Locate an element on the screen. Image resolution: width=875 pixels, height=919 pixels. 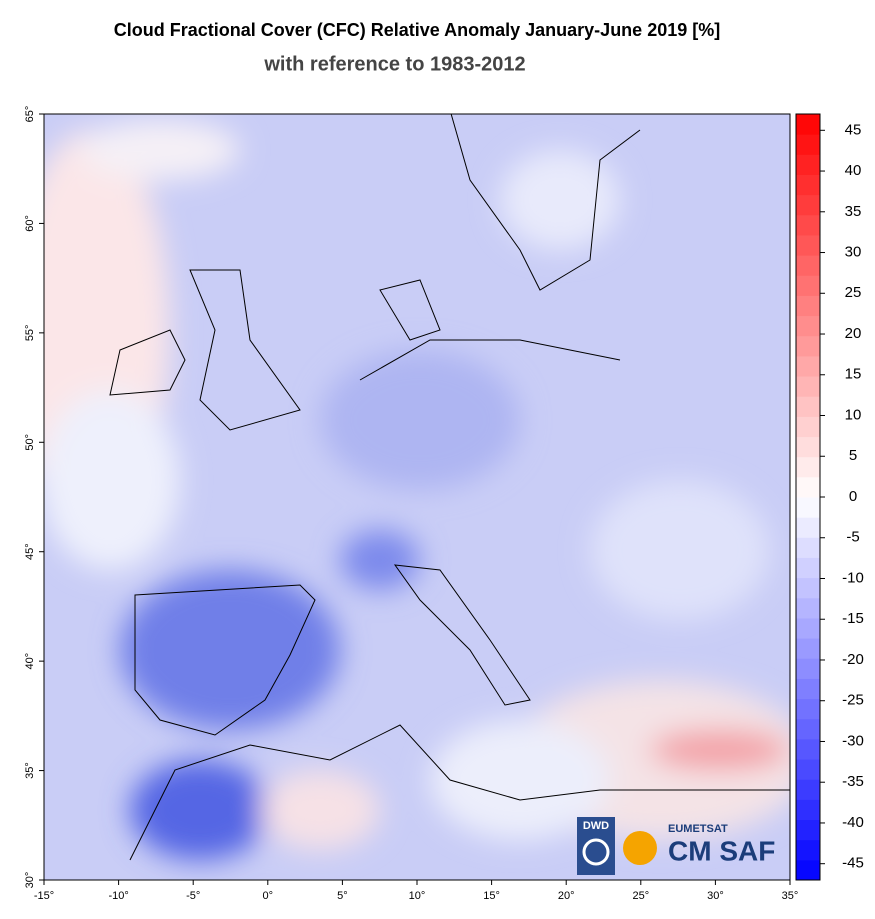
colorbar-tick-label: -25 is located at coordinates (853, 700).